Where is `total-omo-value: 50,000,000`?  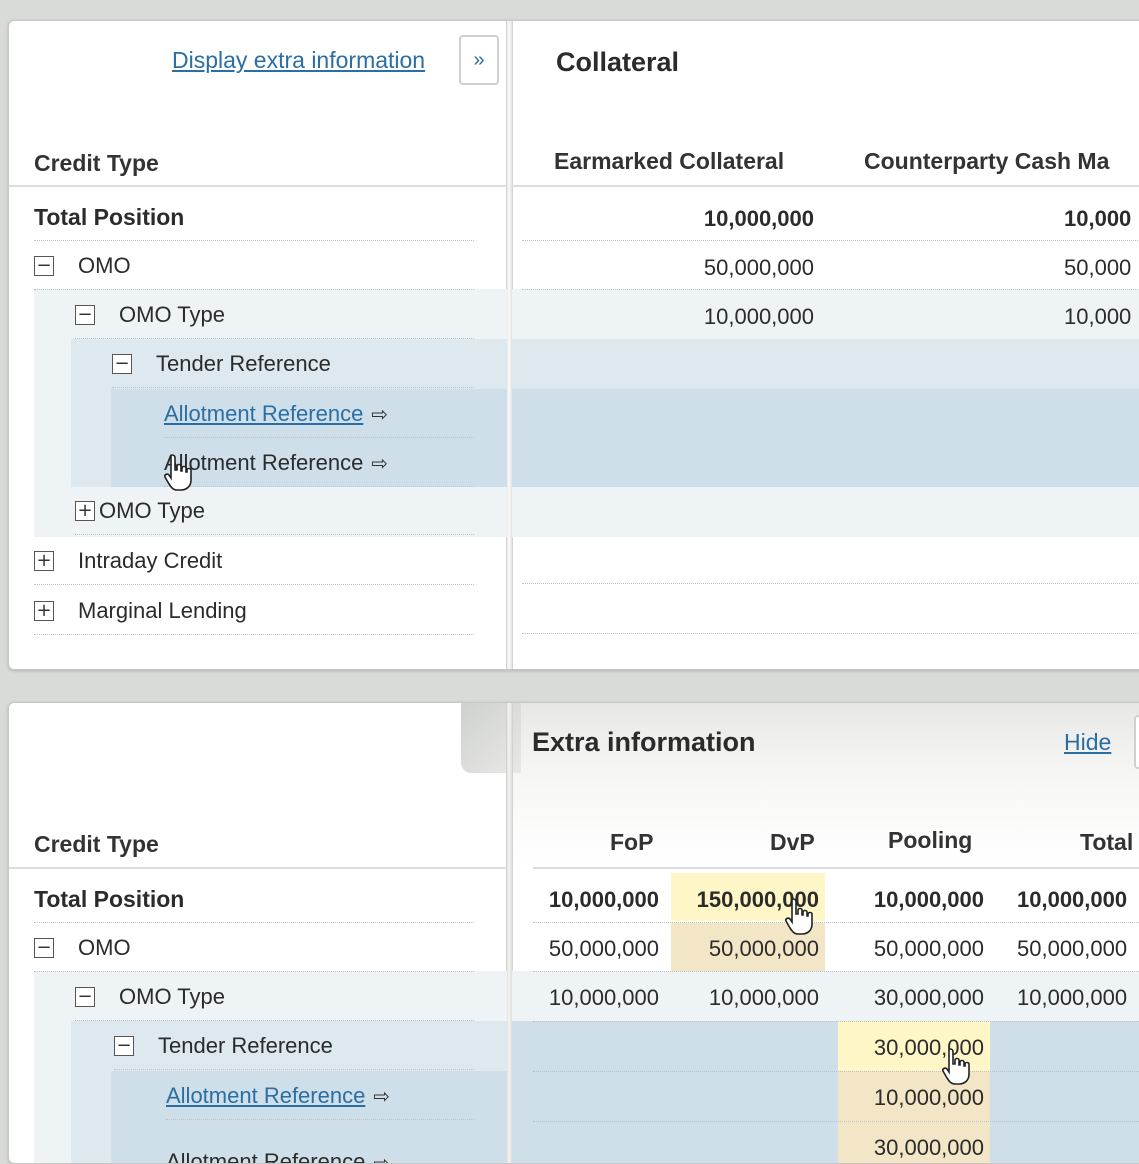
total-omo-value: 50,000,000 is located at coordinates (1072, 948).